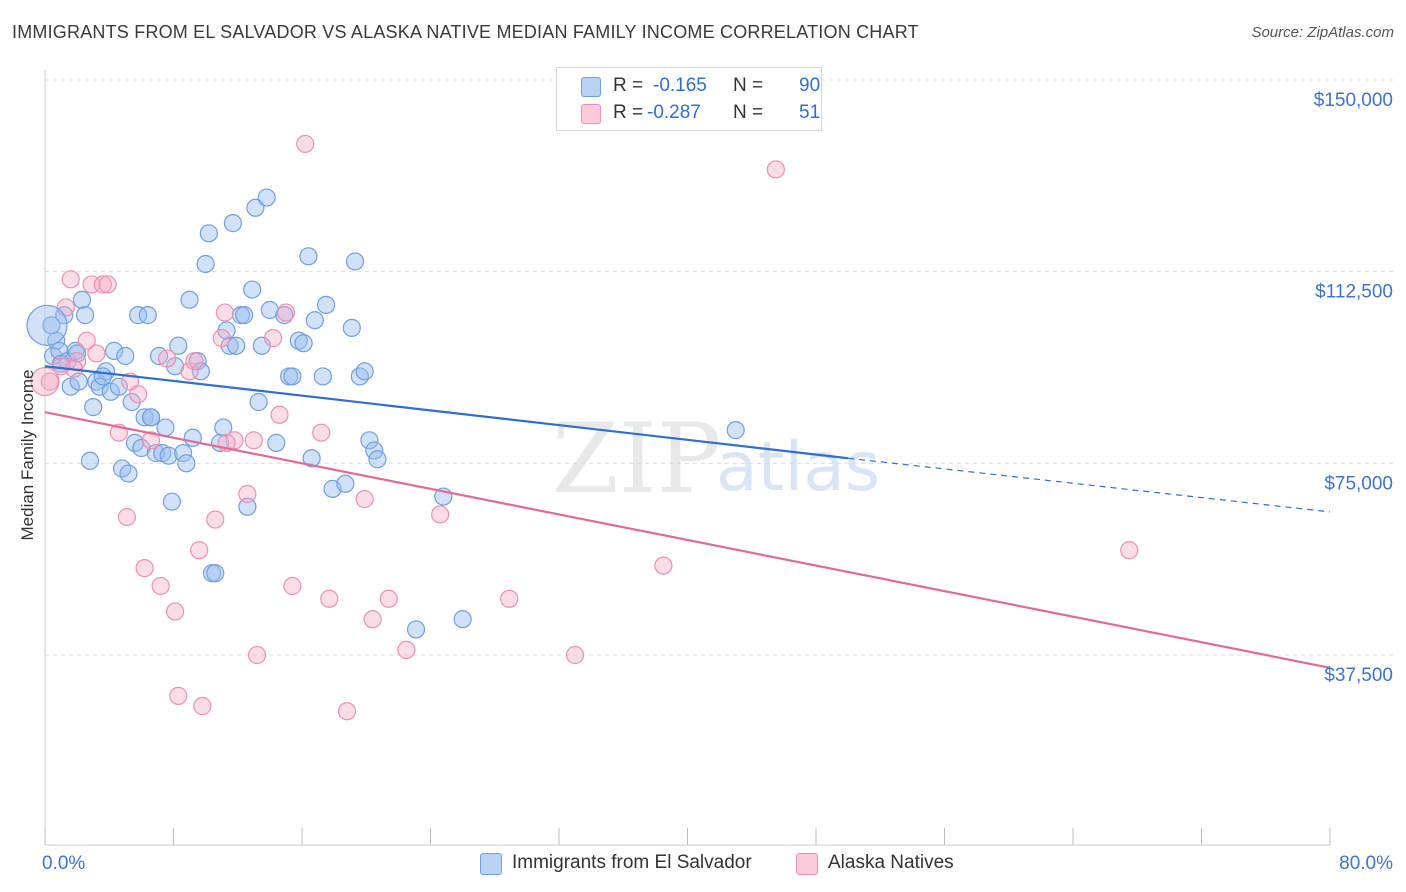  I want to click on legend-n-value: 90, so click(810, 85).